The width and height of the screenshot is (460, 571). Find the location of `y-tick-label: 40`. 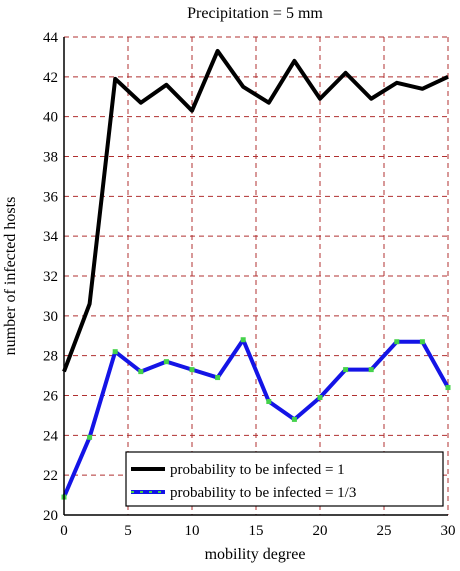

y-tick-label: 40 is located at coordinates (50, 118).